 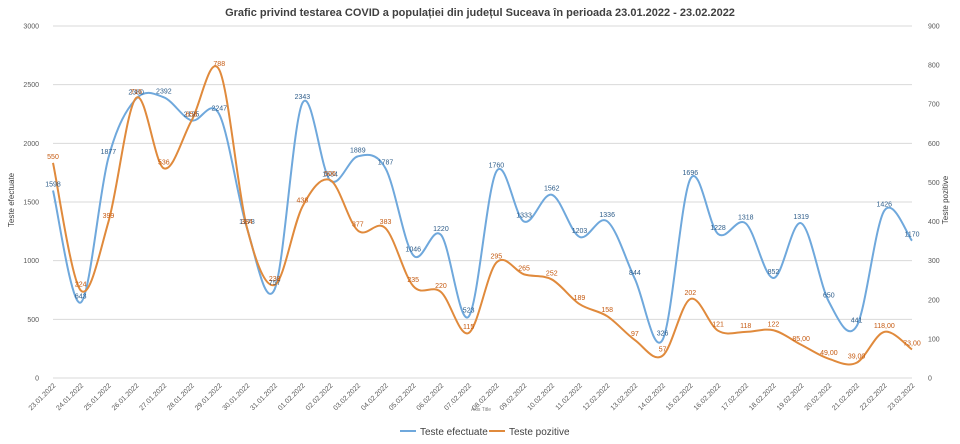 I want to click on data-label: 716, so click(x=136, y=92).